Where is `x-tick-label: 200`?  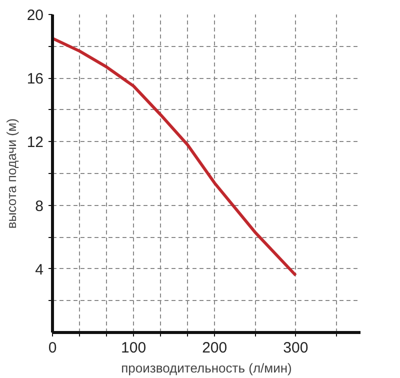
x-tick-label: 200 is located at coordinates (215, 348).